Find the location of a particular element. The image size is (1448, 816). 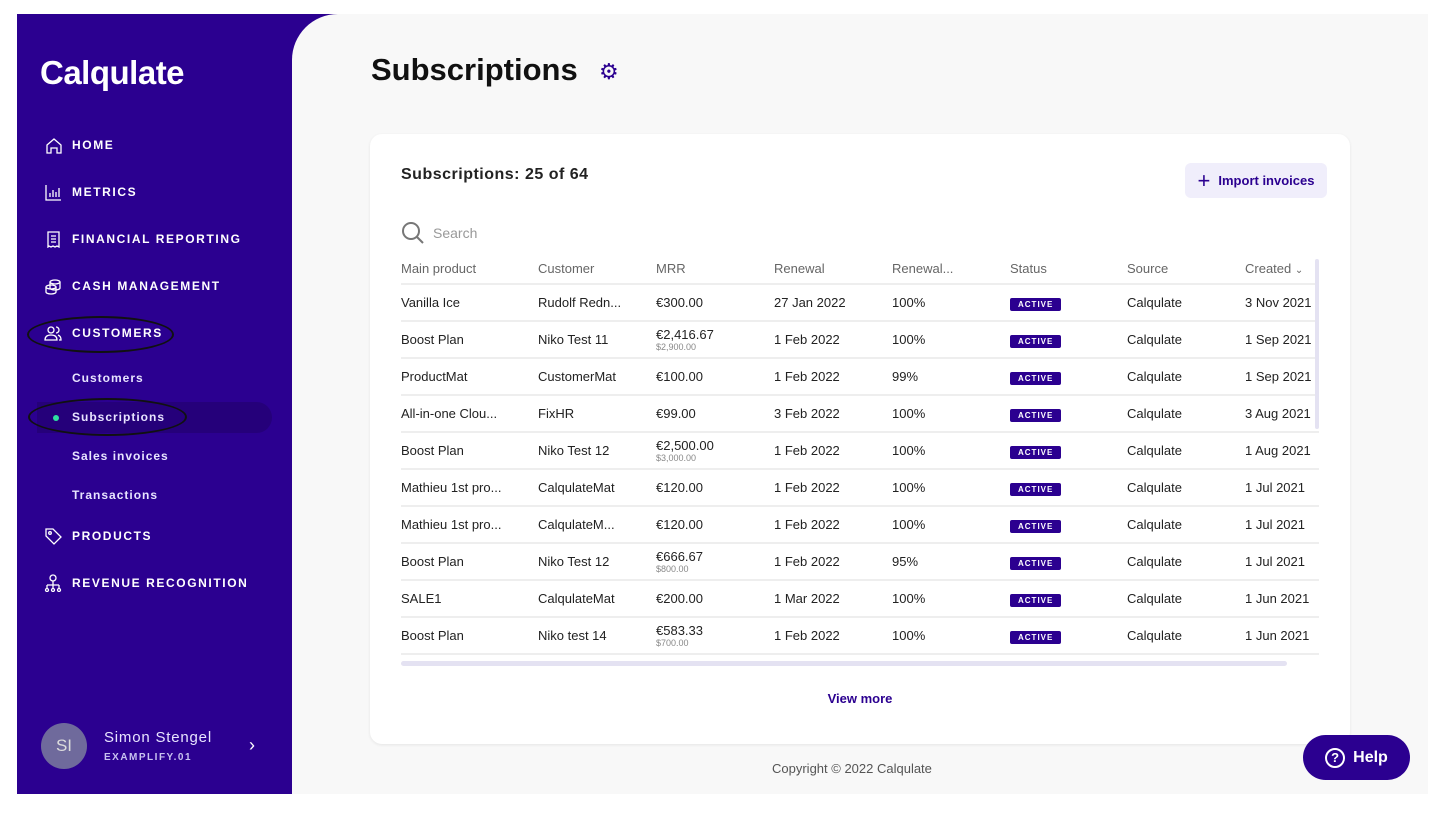

created: 3 Aug 2021 is located at coordinates (1278, 413).